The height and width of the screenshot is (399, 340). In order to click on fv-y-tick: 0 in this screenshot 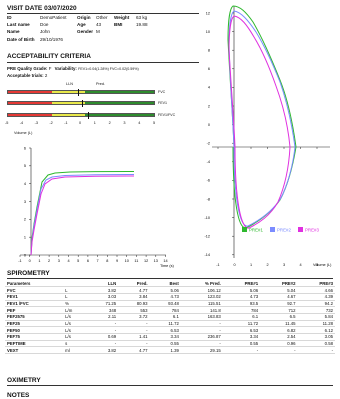, I will do `click(209, 125)`.